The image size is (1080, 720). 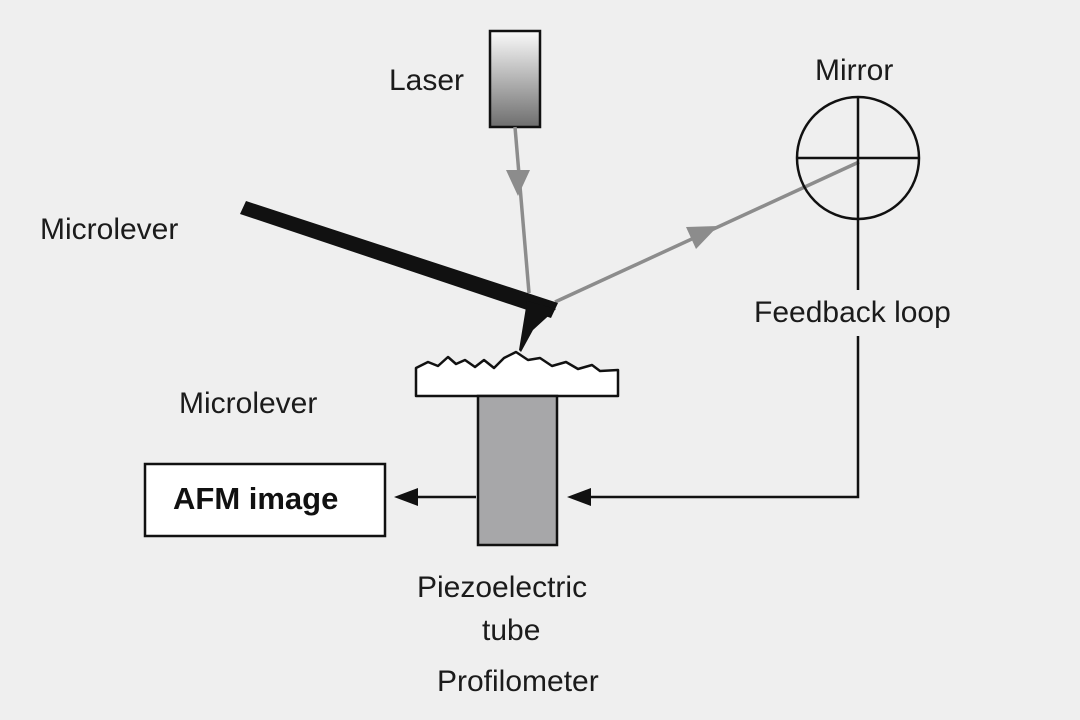 What do you see at coordinates (537, 326) in the screenshot?
I see `cantilever-tip` at bounding box center [537, 326].